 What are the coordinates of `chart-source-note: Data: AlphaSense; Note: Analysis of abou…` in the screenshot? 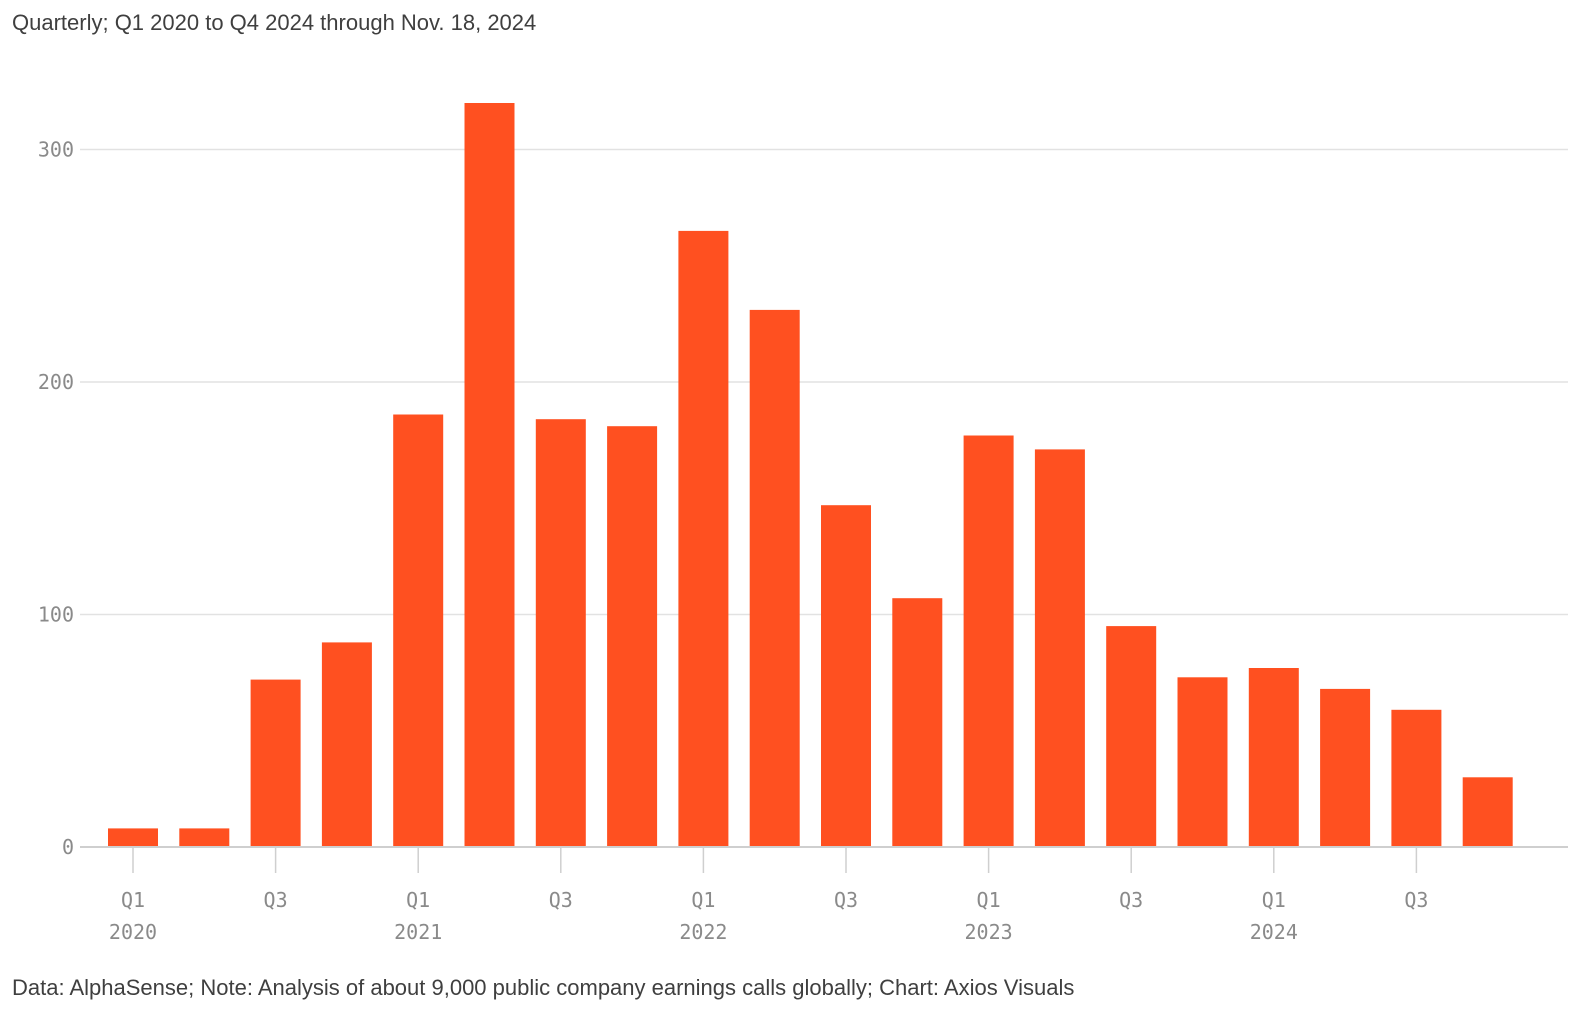 It's located at (543, 987).